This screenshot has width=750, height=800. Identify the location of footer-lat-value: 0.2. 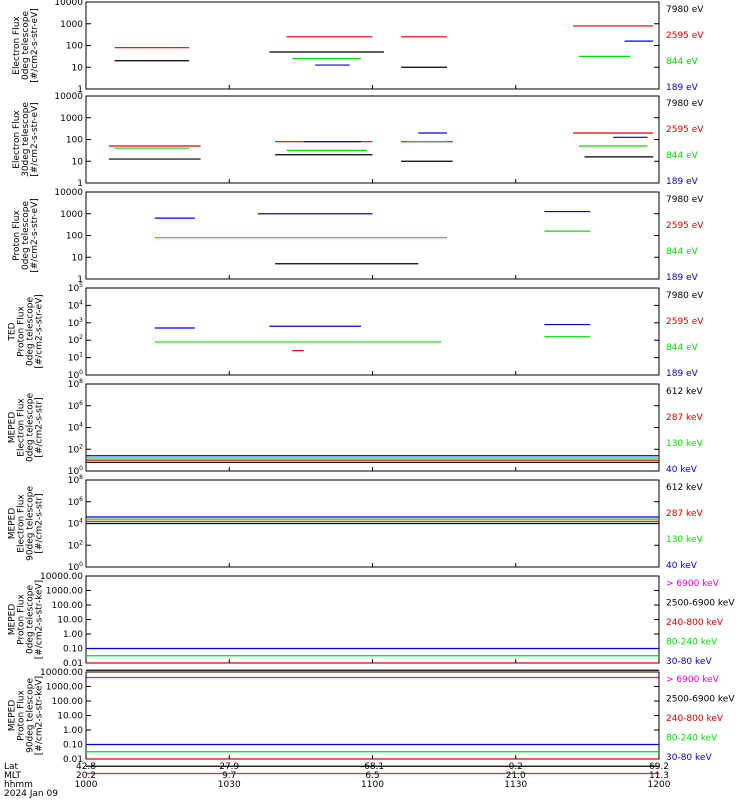
(516, 767).